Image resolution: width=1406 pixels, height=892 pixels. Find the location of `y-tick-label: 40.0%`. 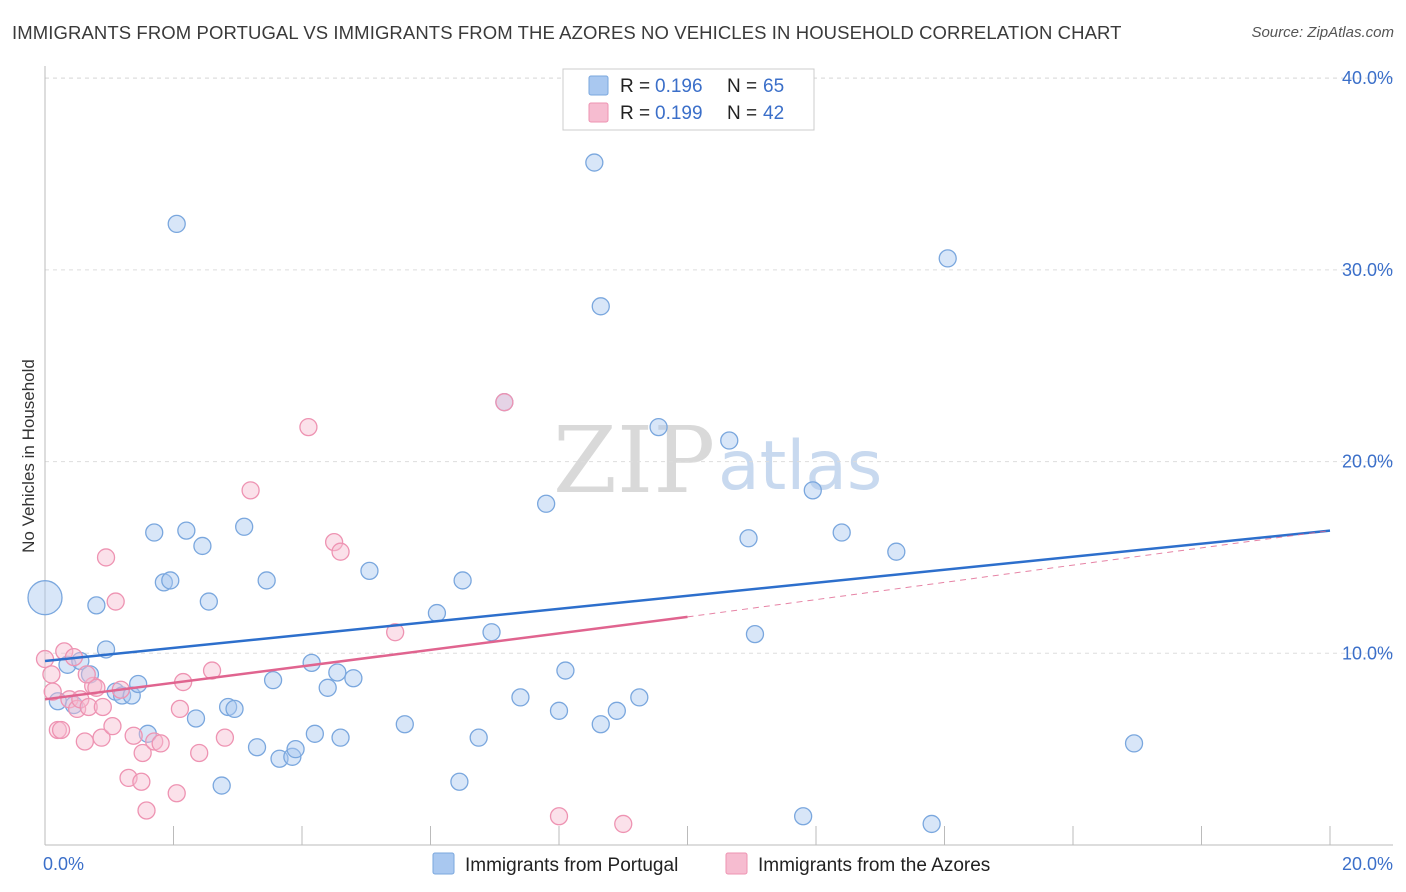

y-tick-label: 40.0% is located at coordinates (1367, 78).